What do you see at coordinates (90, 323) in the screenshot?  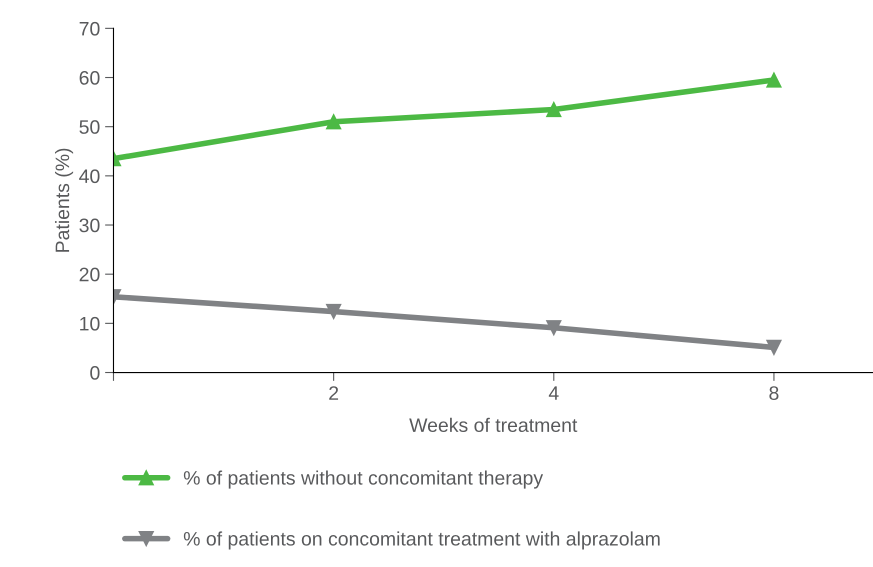 I see `y-tick-label: 10` at bounding box center [90, 323].